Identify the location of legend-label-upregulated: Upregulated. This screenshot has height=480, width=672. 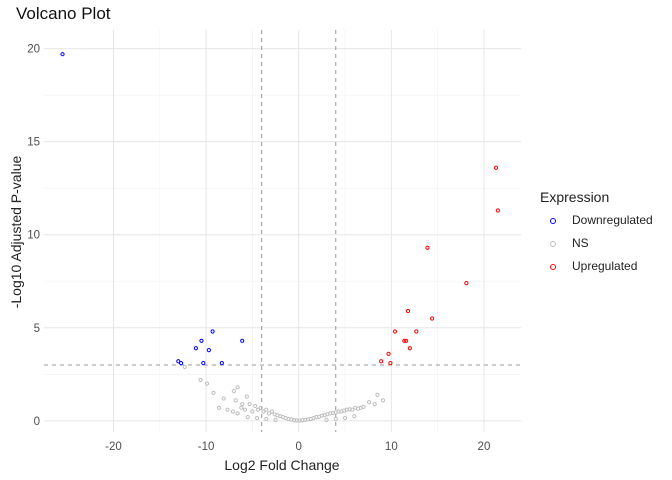
(605, 266).